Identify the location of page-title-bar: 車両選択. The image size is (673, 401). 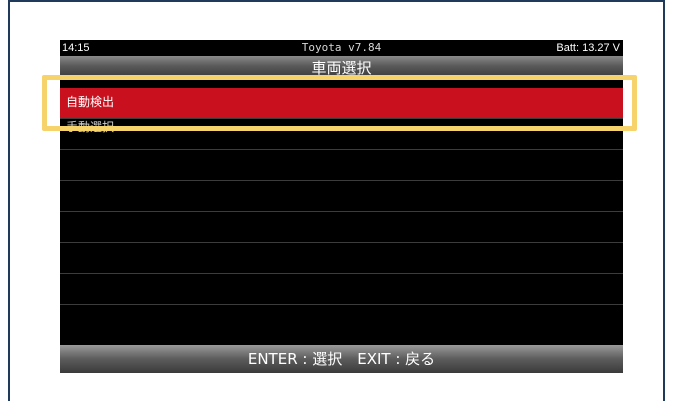
(341, 67).